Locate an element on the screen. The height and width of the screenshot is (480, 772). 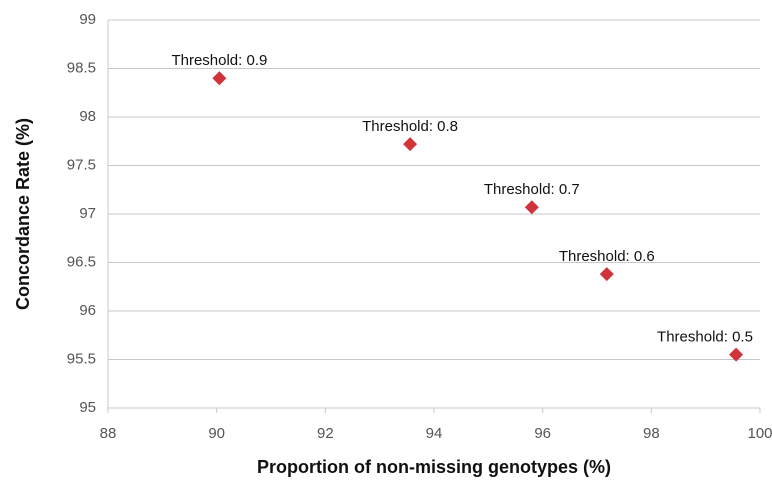
y-tick-label: 95.5 is located at coordinates (81, 358).